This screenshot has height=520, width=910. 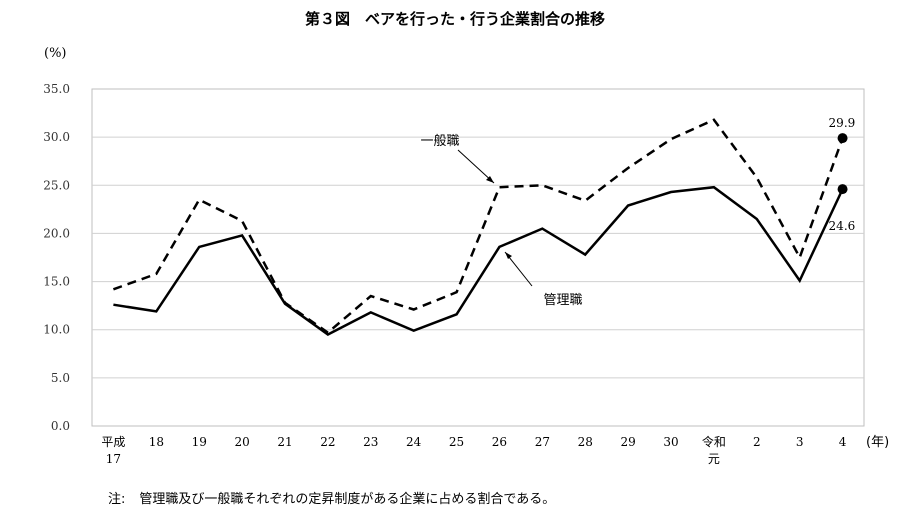 I want to click on y-tick-label: 0.0, so click(x=60, y=426).